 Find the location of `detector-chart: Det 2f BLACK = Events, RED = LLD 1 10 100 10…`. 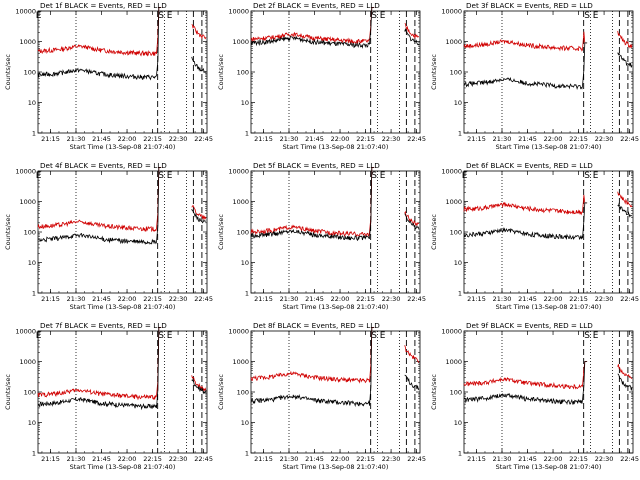

detector-chart: Det 2f BLACK = Events, RED = LLD 1 10 100 10… is located at coordinates (321, 76).